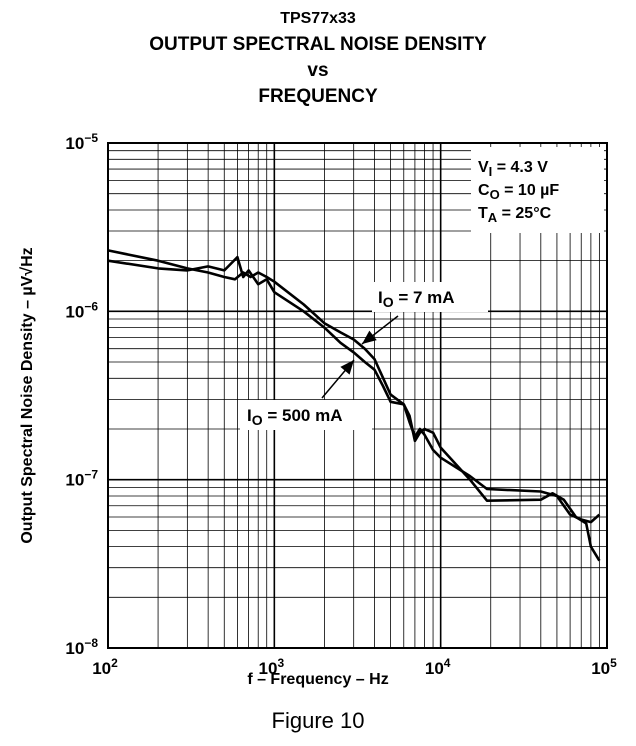  What do you see at coordinates (604, 667) in the screenshot?
I see `x-tick-label: 10⁵` at bounding box center [604, 667].